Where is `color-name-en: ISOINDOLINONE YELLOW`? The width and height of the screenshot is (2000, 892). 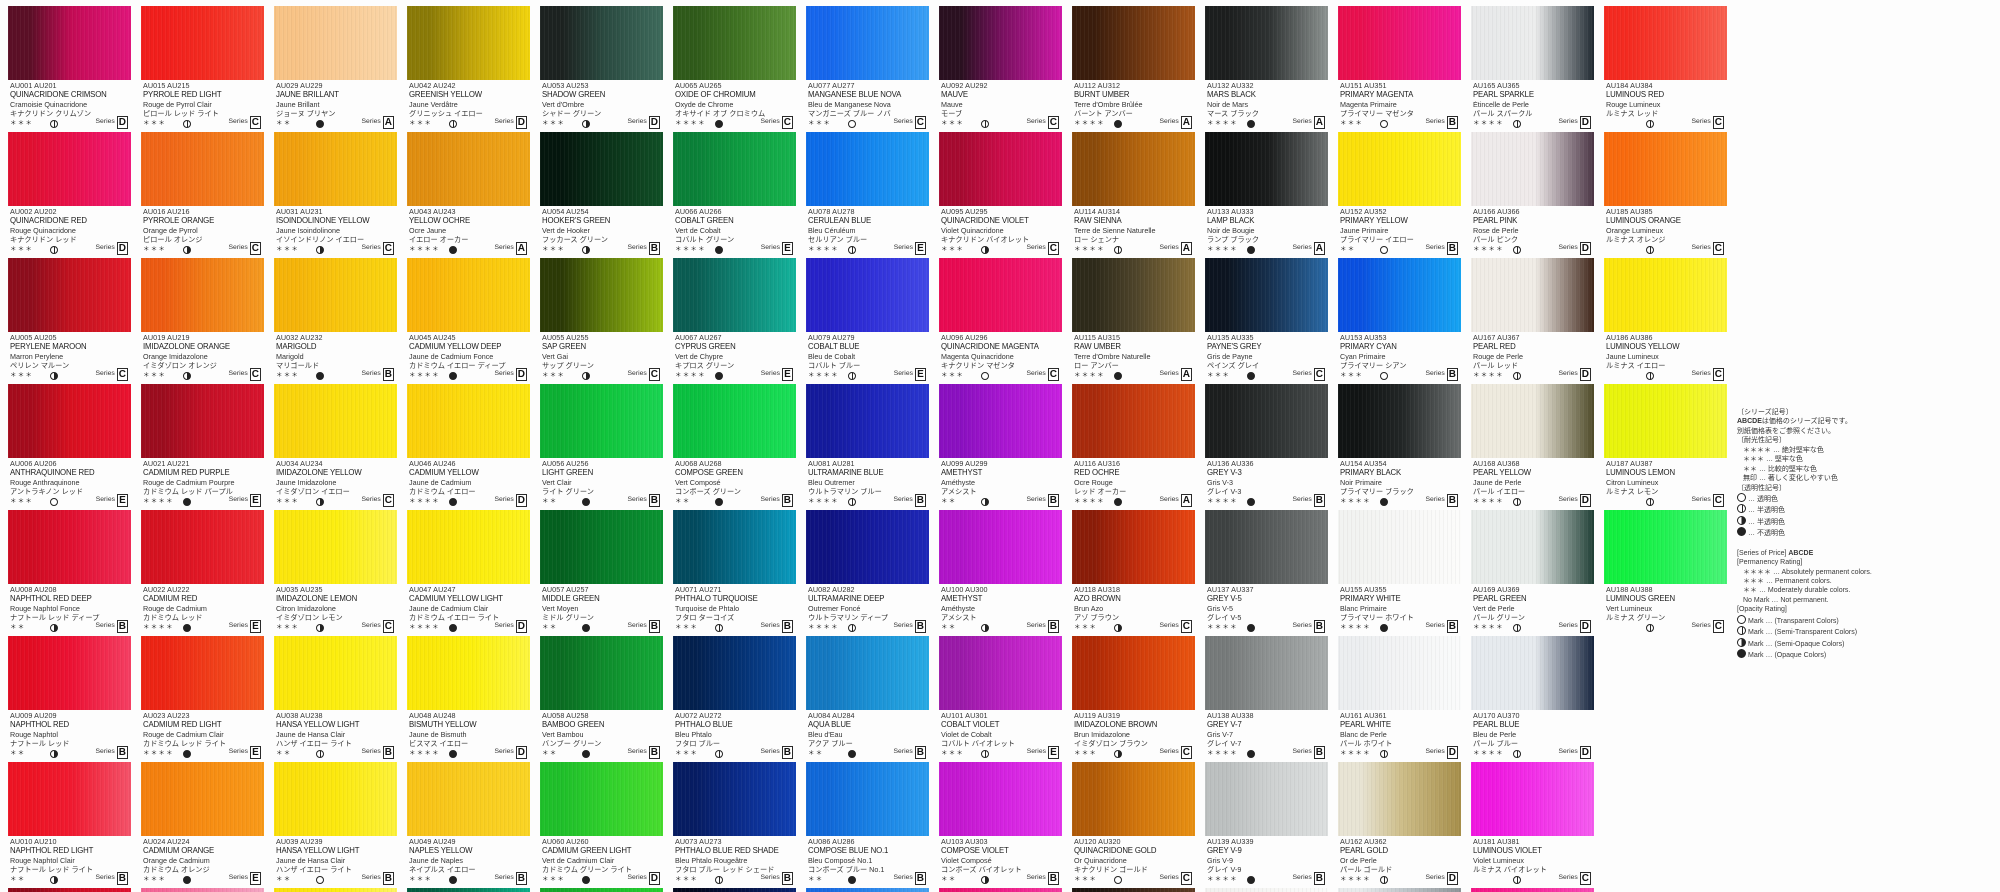
color-name-en: ISOINDOLINONE YELLOW is located at coordinates (323, 221).